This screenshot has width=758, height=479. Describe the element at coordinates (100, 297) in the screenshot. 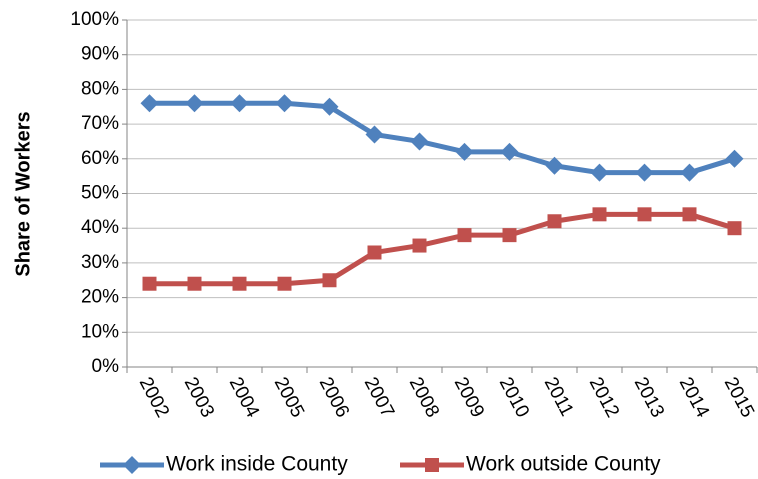

I see `y-tick-label: 20%` at that location.